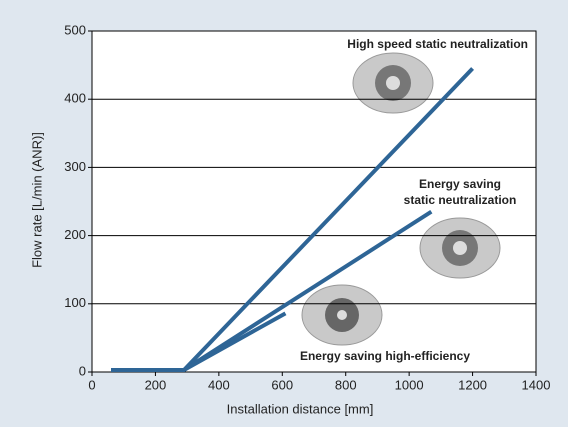  I want to click on annotation: High speed static neutralization, so click(437, 44).